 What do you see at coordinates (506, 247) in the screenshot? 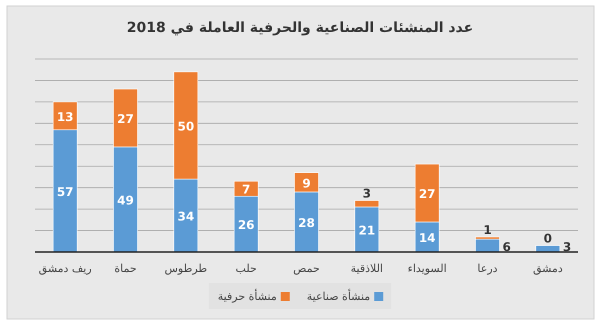
I see `data-label: 6` at bounding box center [506, 247].